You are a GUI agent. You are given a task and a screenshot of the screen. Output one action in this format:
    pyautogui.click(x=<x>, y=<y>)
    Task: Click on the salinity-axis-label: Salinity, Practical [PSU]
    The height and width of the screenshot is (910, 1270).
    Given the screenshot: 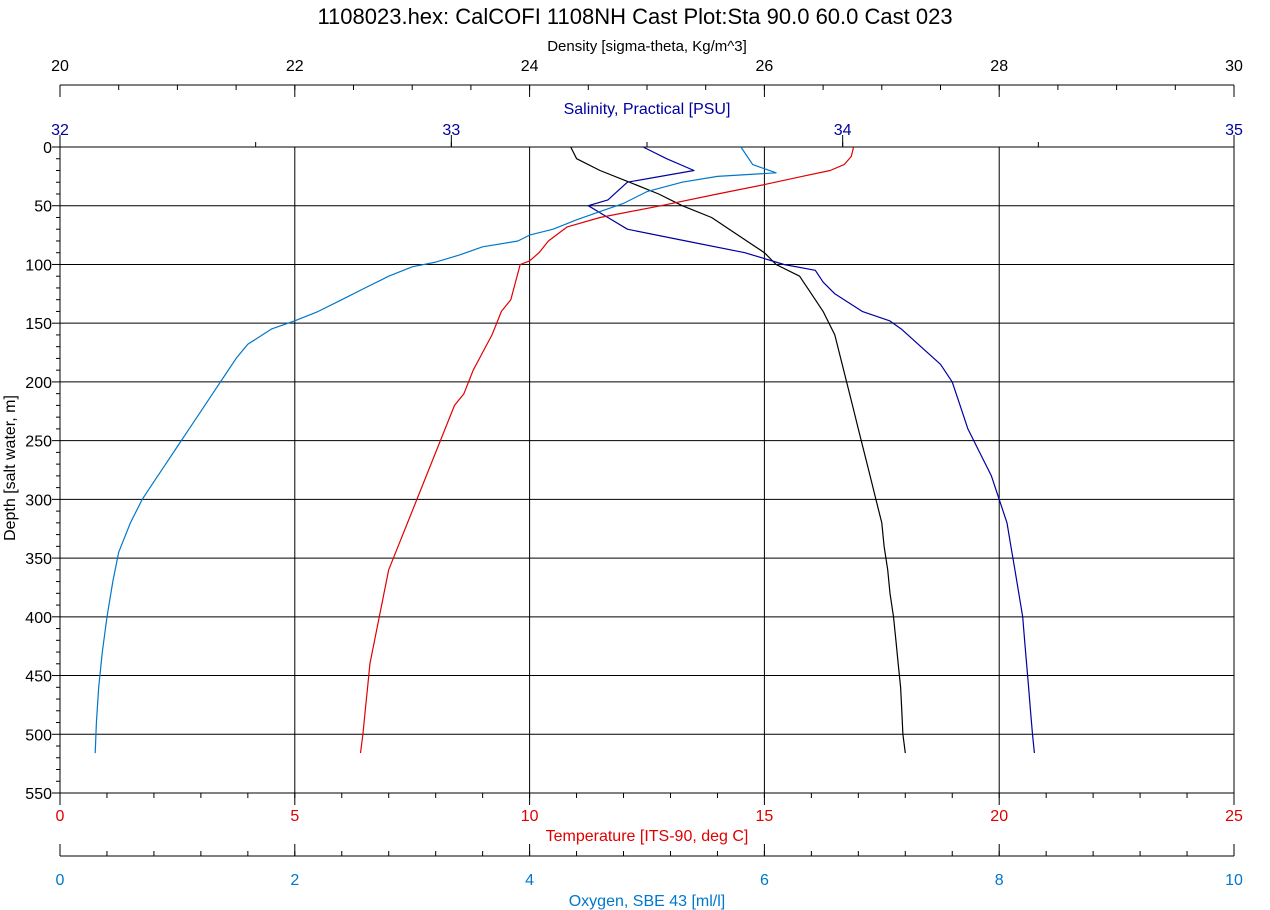 What is the action you would take?
    pyautogui.click(x=647, y=109)
    